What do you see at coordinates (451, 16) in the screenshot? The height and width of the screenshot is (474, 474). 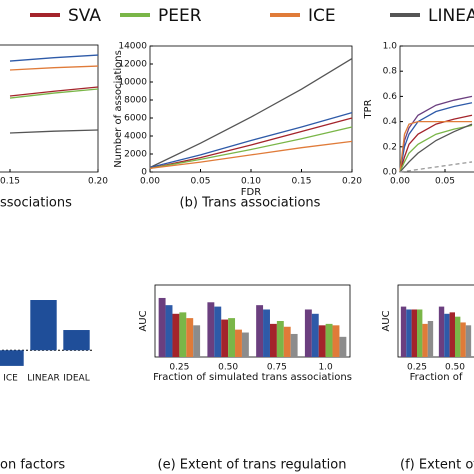 I see `legend-label: LINEA` at bounding box center [451, 16].